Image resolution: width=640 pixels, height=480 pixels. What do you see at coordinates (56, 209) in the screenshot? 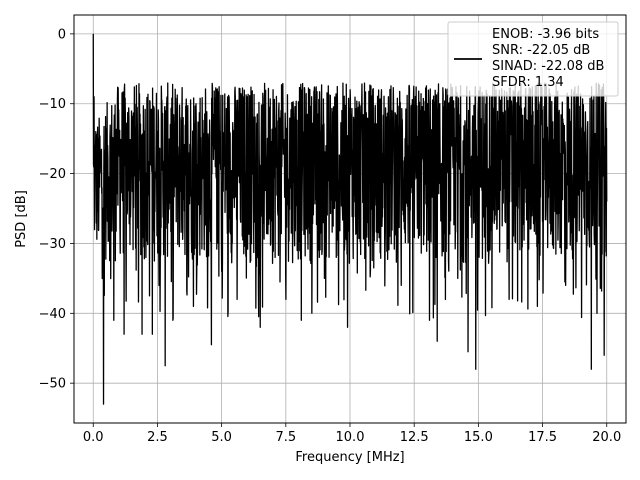
I see `y-axis-ticks: 0 −10 −20 −30 −40 −50` at bounding box center [56, 209].